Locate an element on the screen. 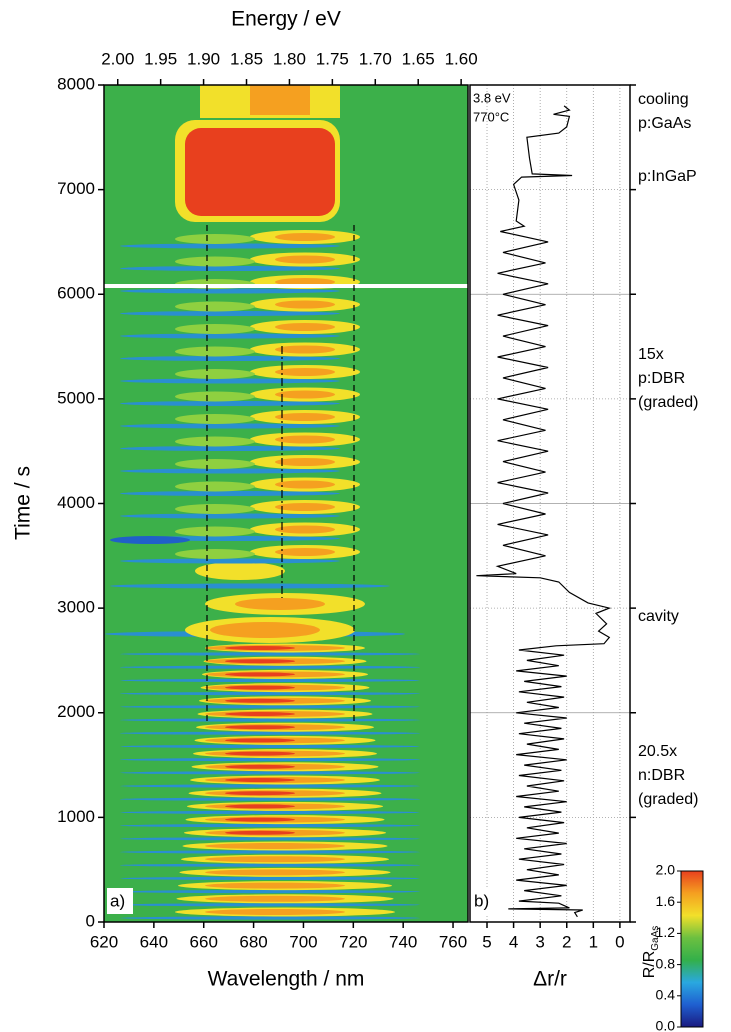  y-tick-label: 8000 is located at coordinates (76, 83).